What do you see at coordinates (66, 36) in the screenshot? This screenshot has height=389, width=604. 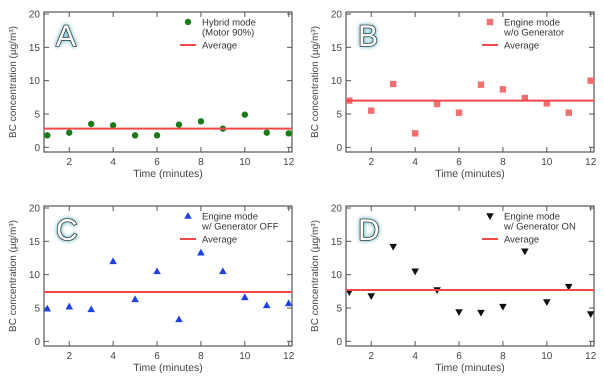 I see `annotation: A` at bounding box center [66, 36].